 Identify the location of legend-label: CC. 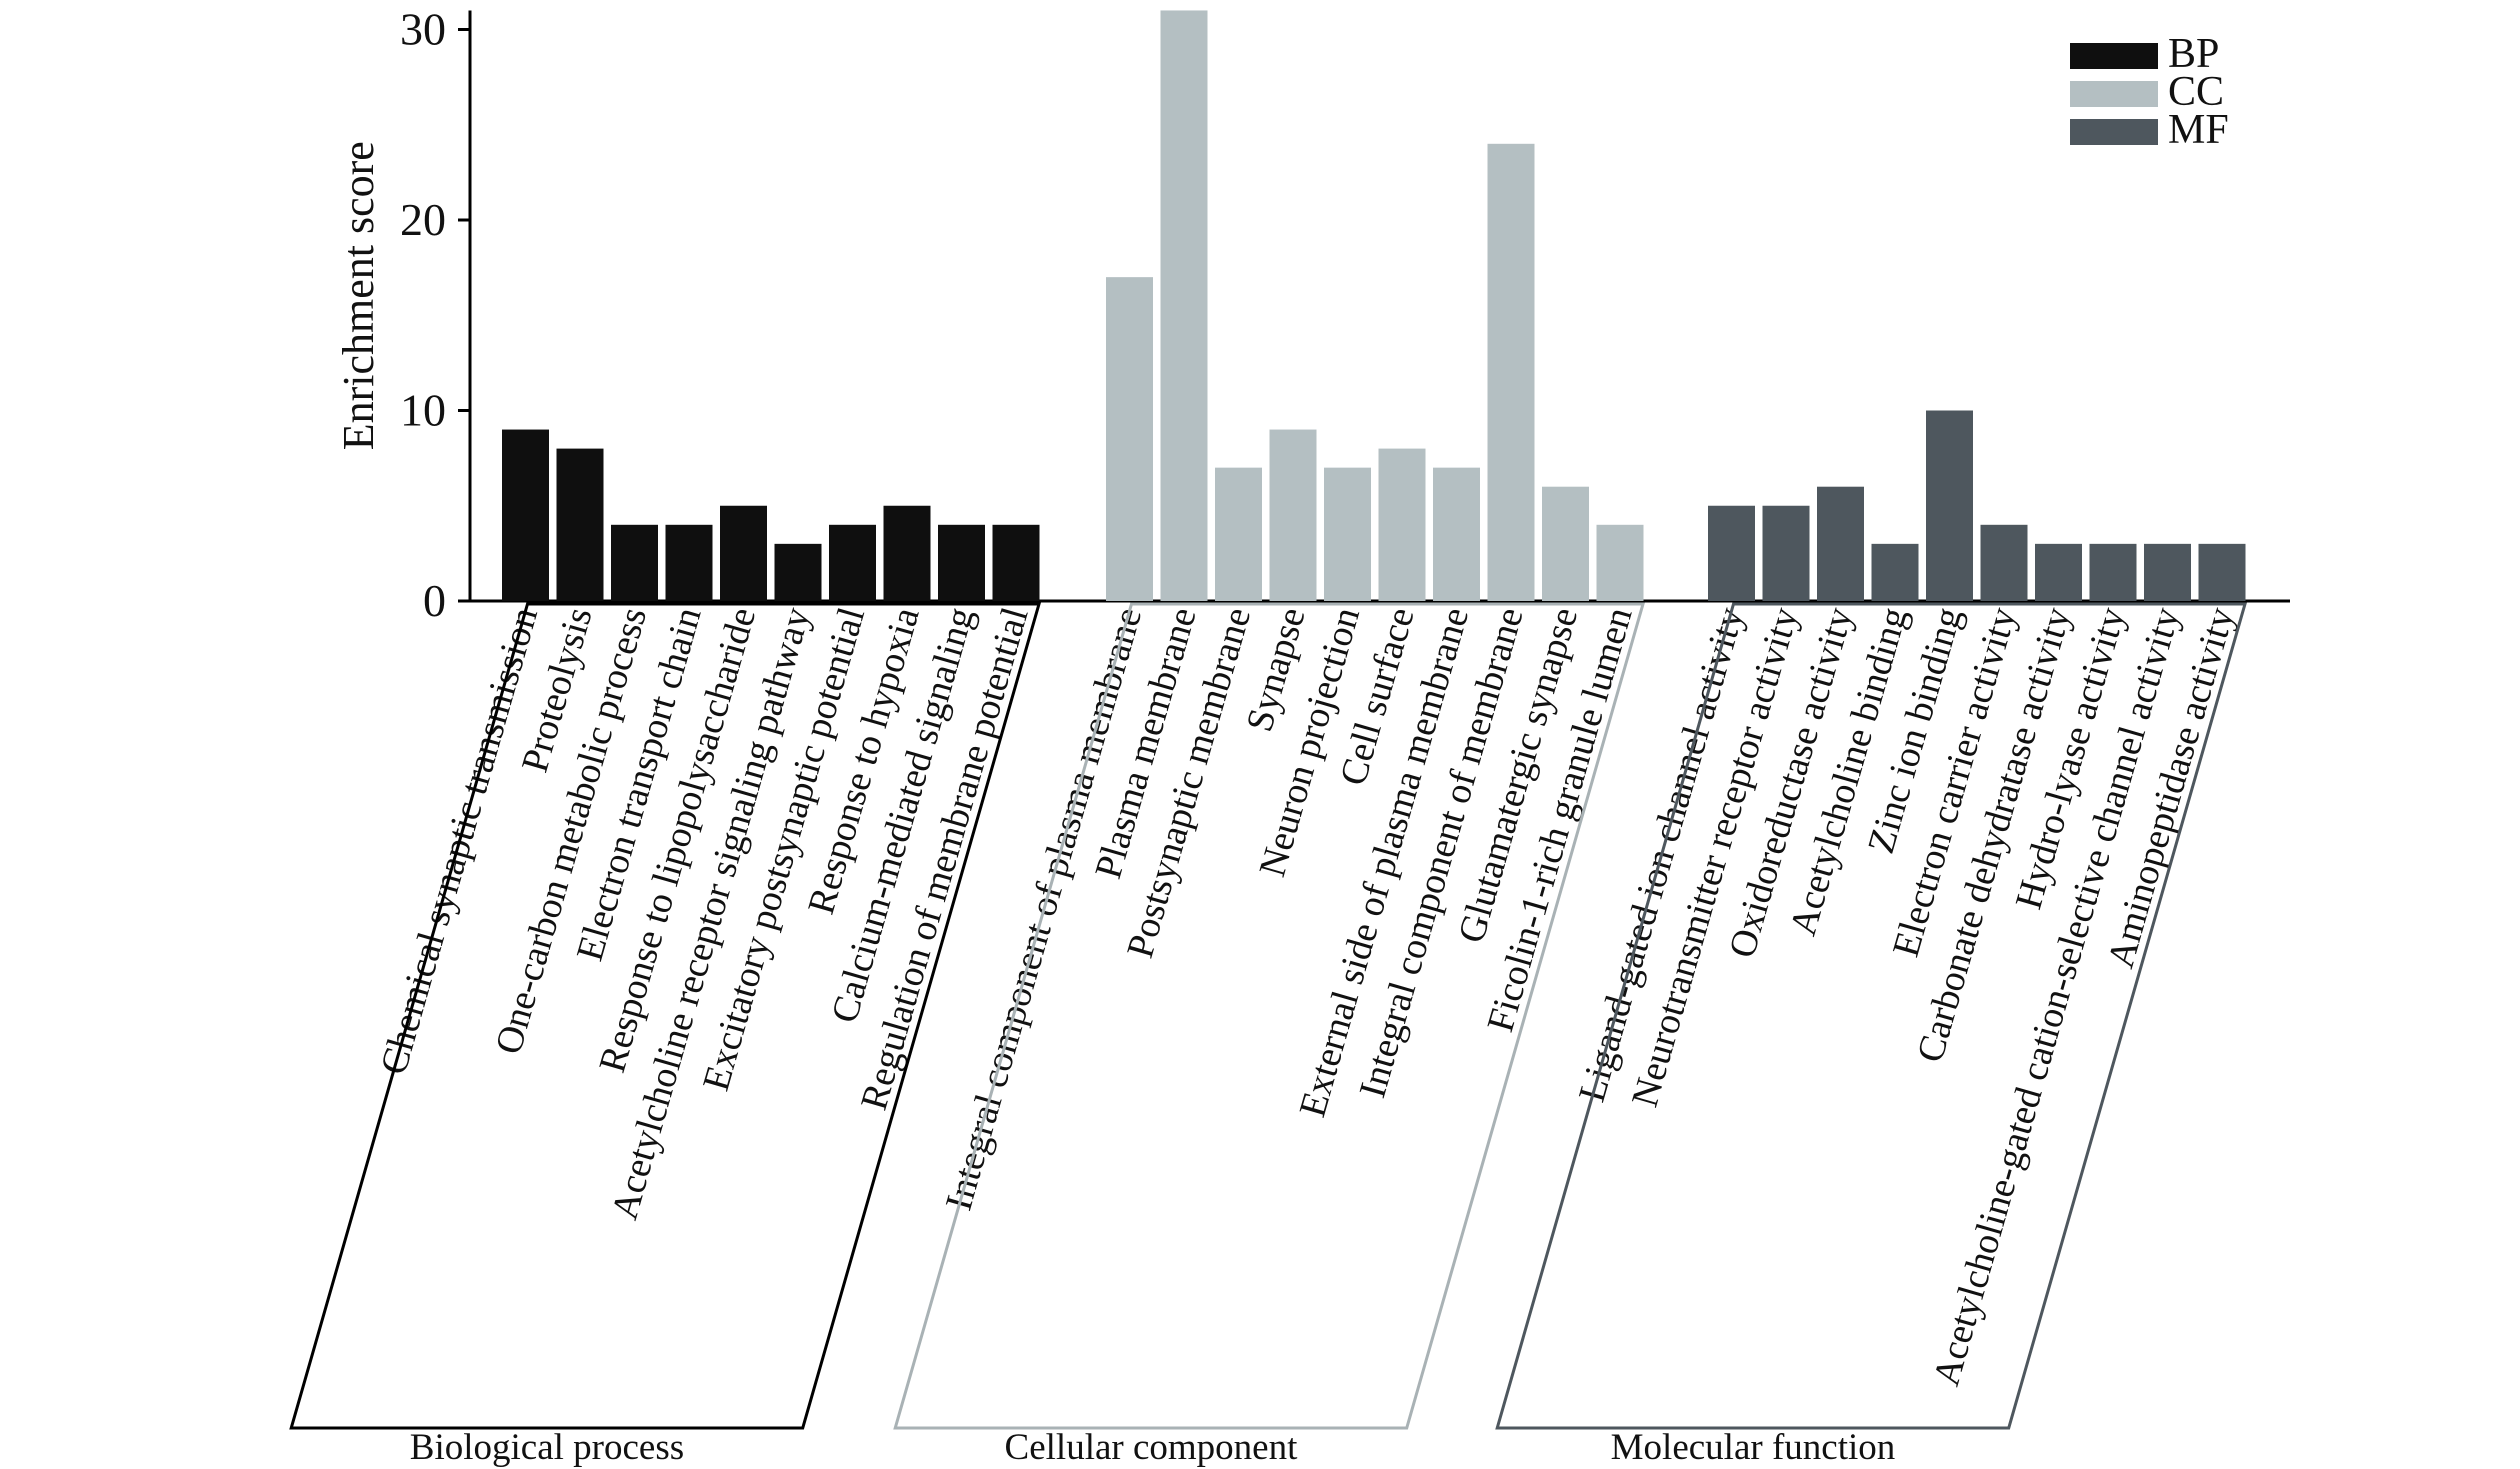
(2196, 92).